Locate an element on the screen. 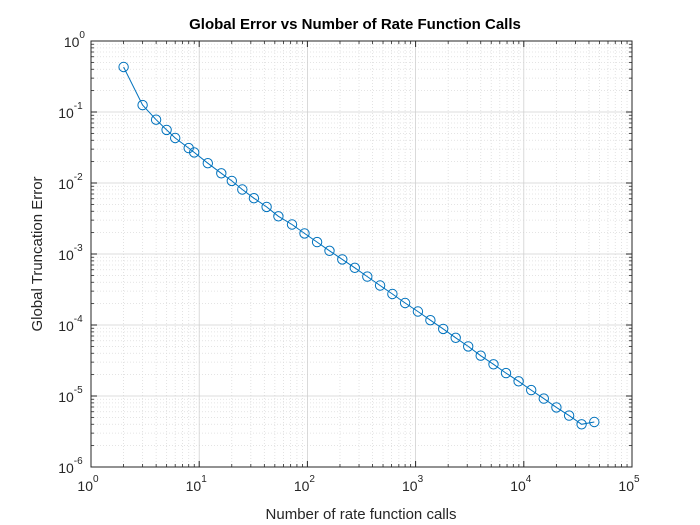 This screenshot has width=700, height=525. x-tick-label-exponent: 4 is located at coordinates (529, 479).